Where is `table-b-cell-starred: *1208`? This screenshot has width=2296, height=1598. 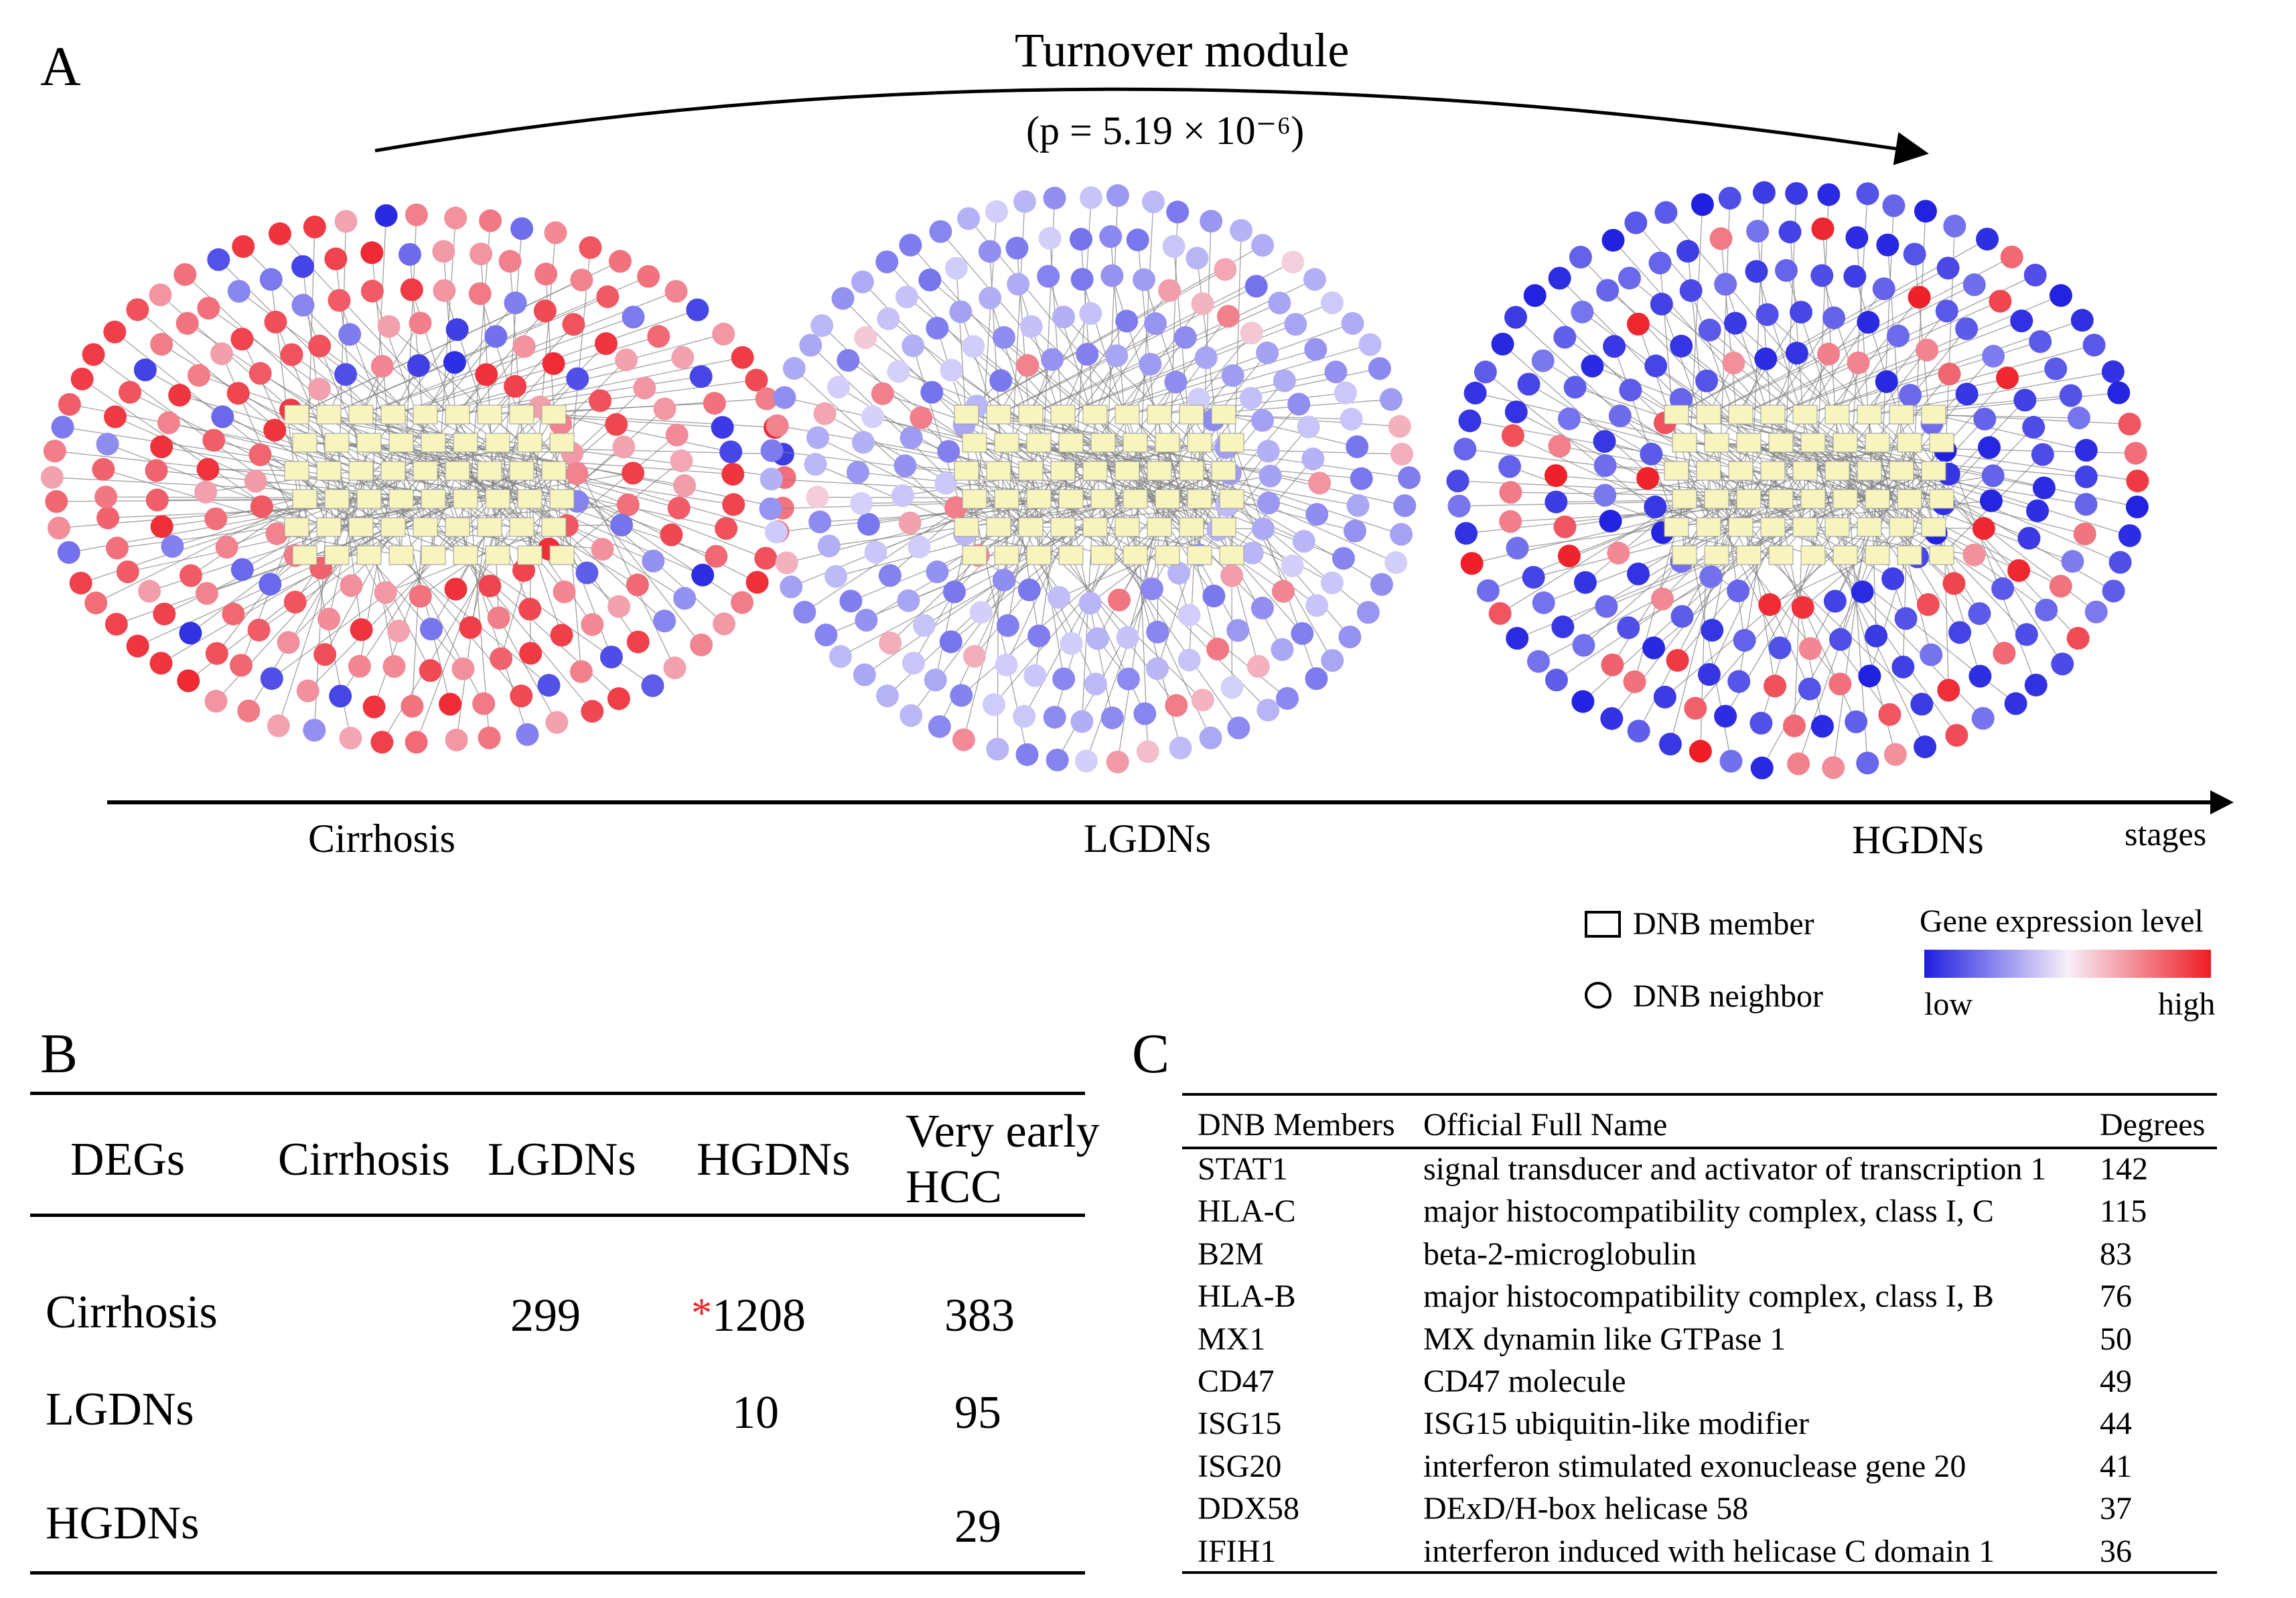
table-b-cell-starred: *1208 is located at coordinates (749, 1316).